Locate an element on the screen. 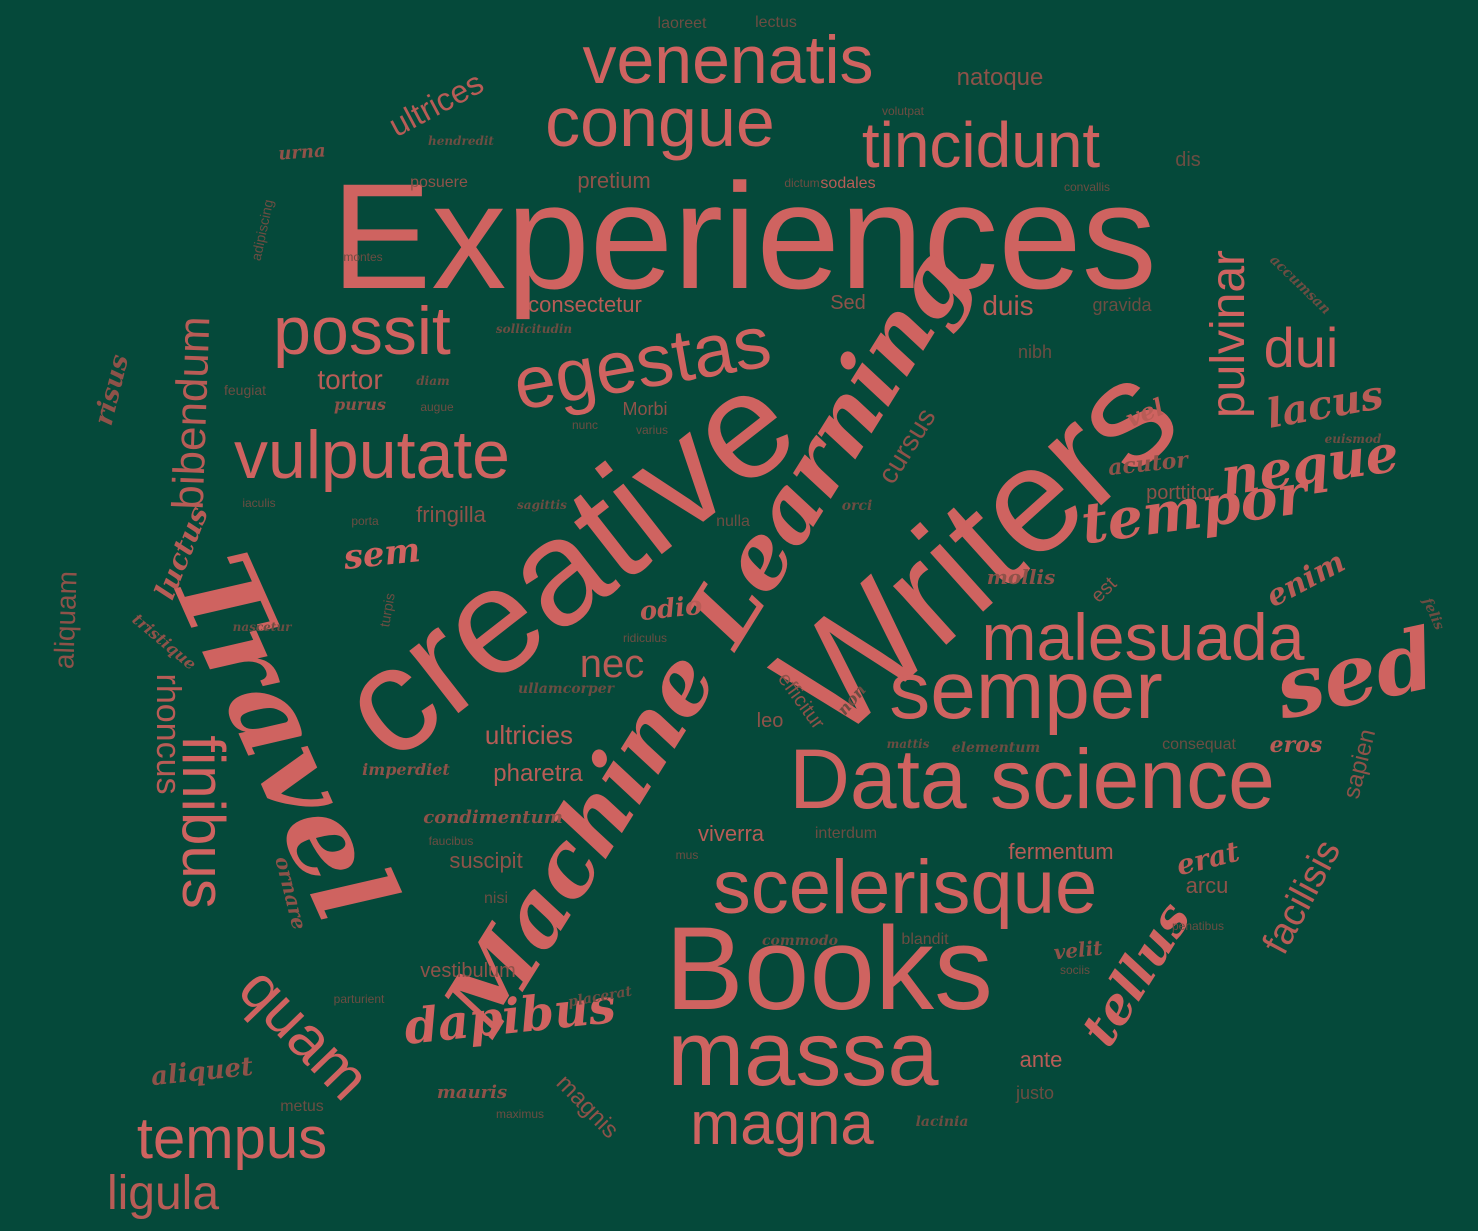 The width and height of the screenshot is (1478, 1231). word-tortor: tortor is located at coordinates (350, 379).